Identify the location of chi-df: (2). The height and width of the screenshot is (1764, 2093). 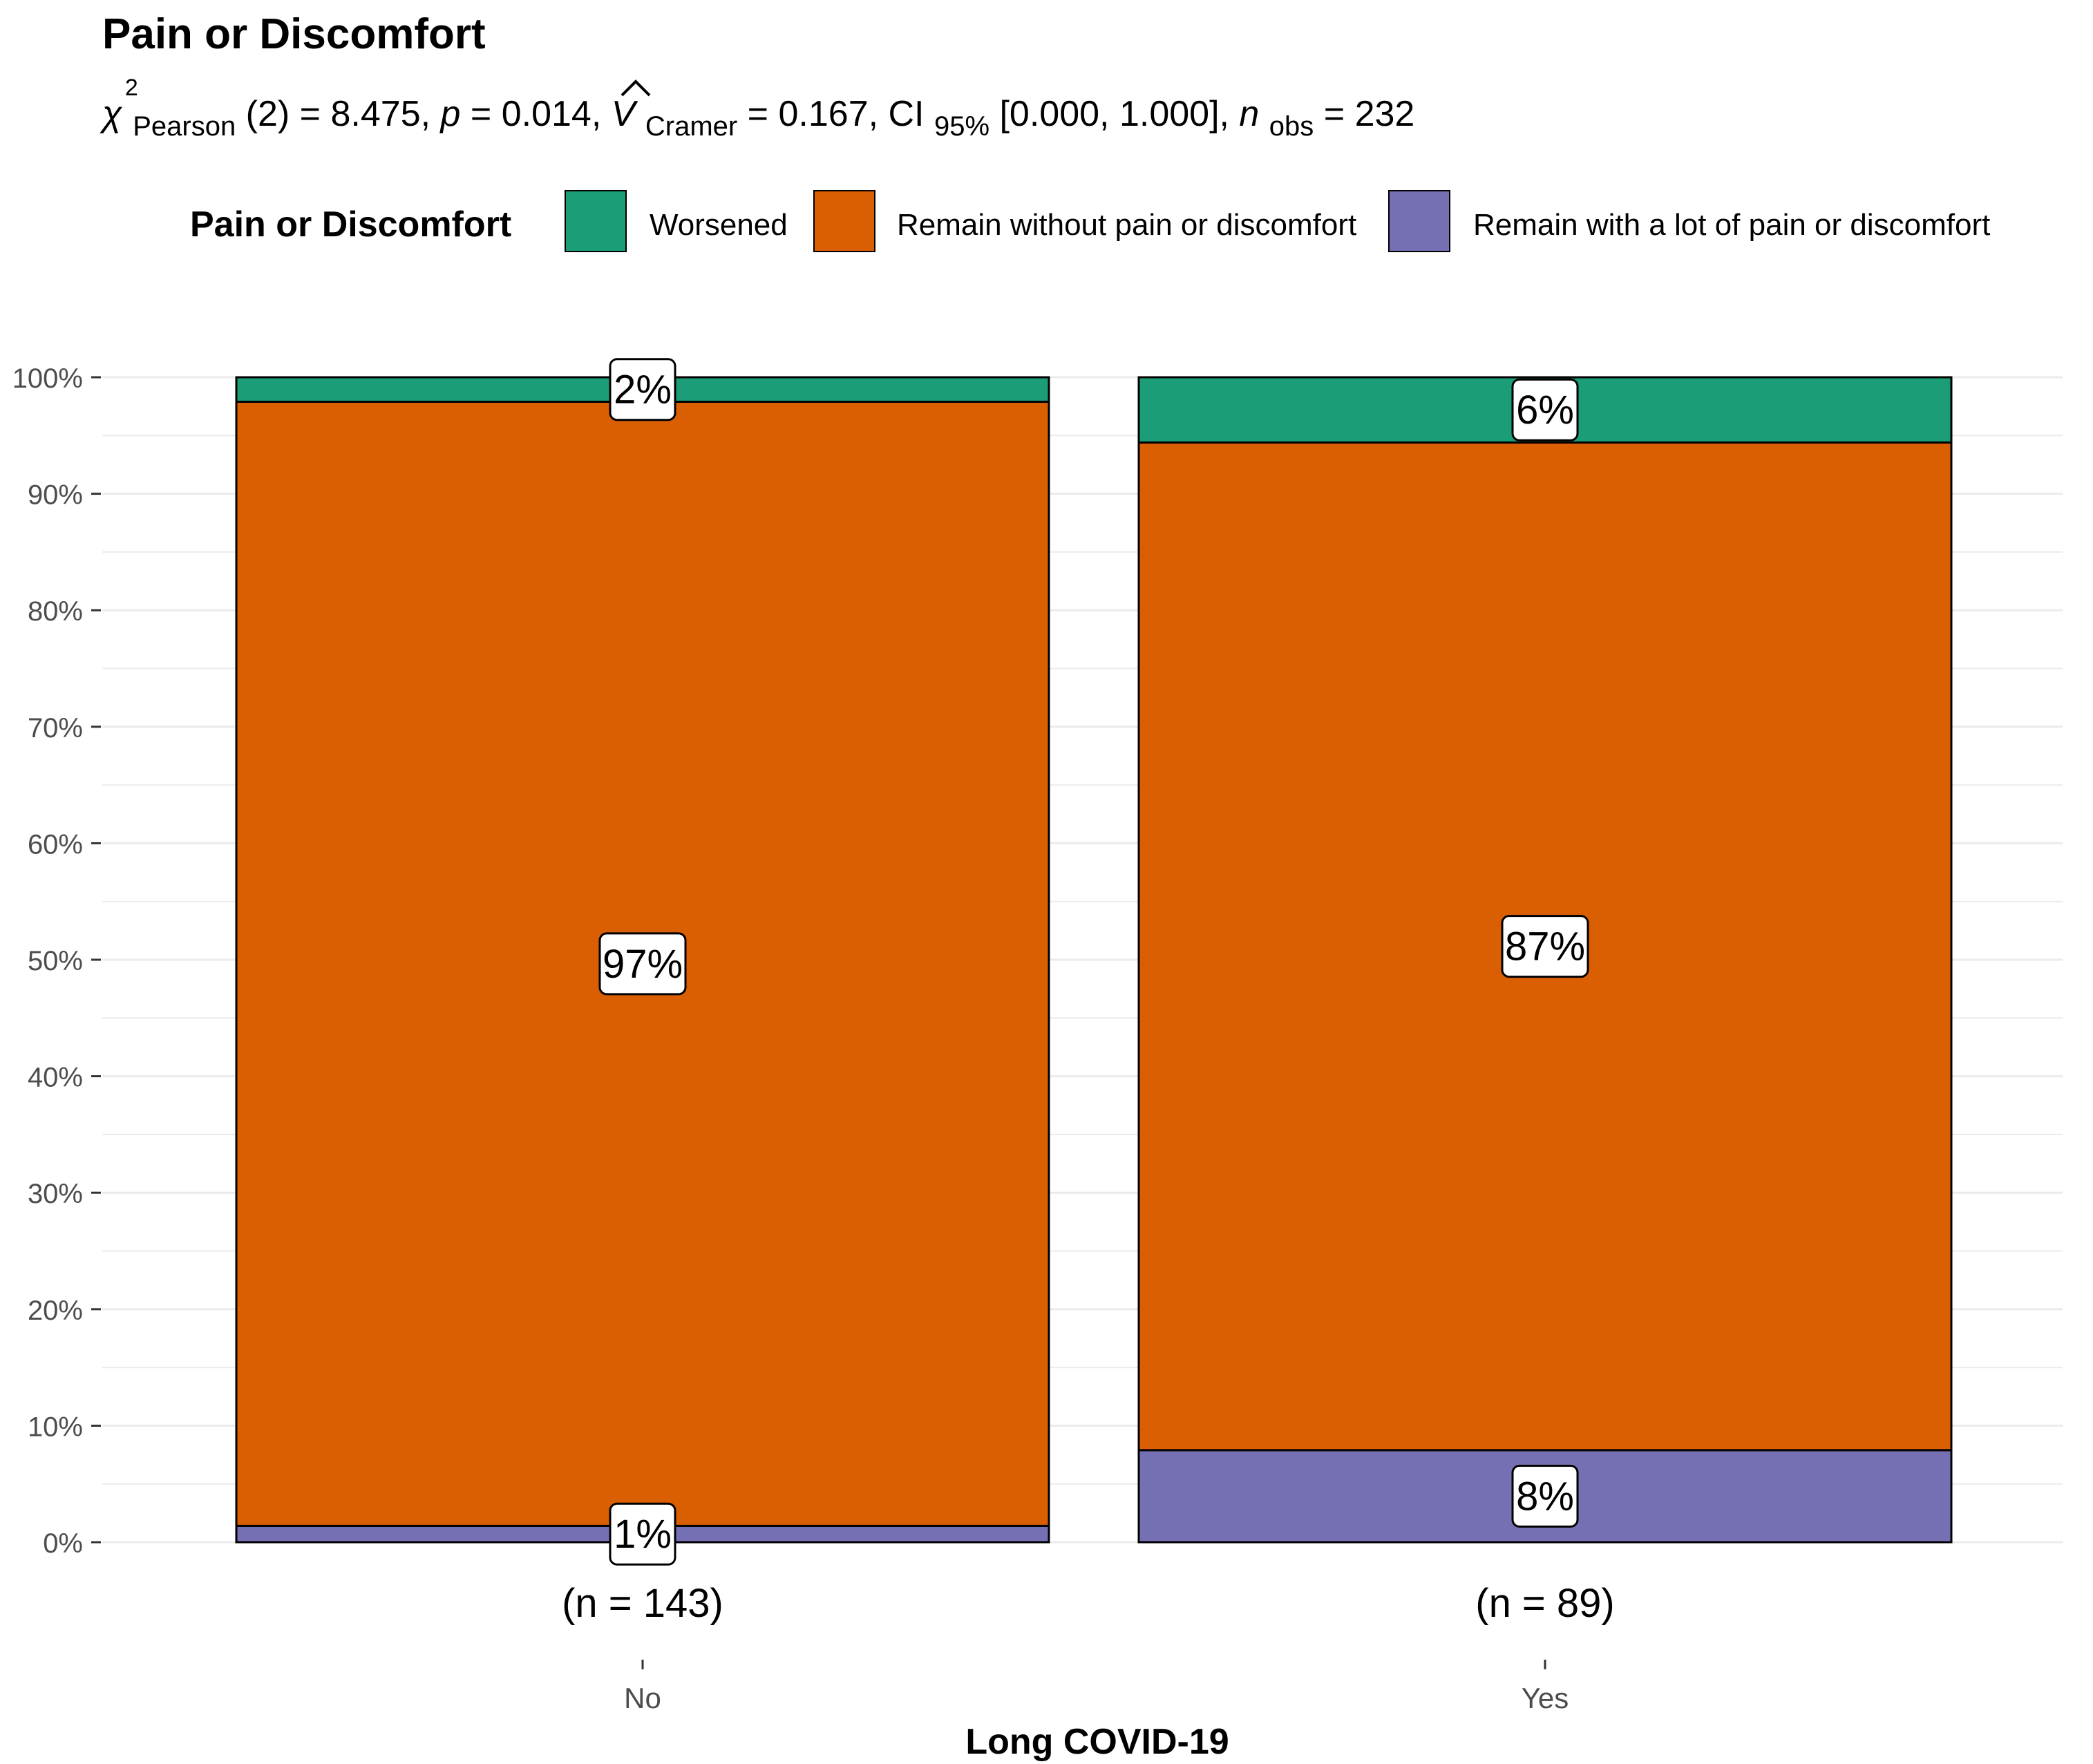
(268, 114).